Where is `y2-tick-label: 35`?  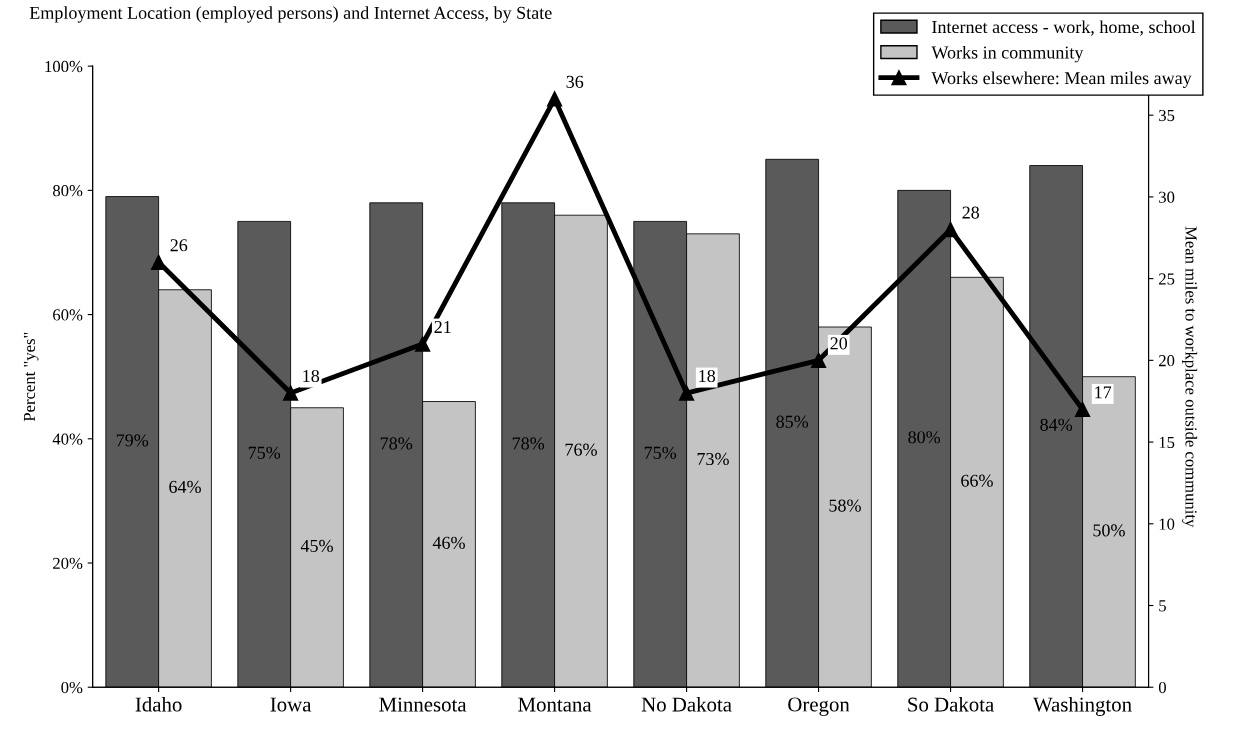
y2-tick-label: 35 is located at coordinates (1167, 115).